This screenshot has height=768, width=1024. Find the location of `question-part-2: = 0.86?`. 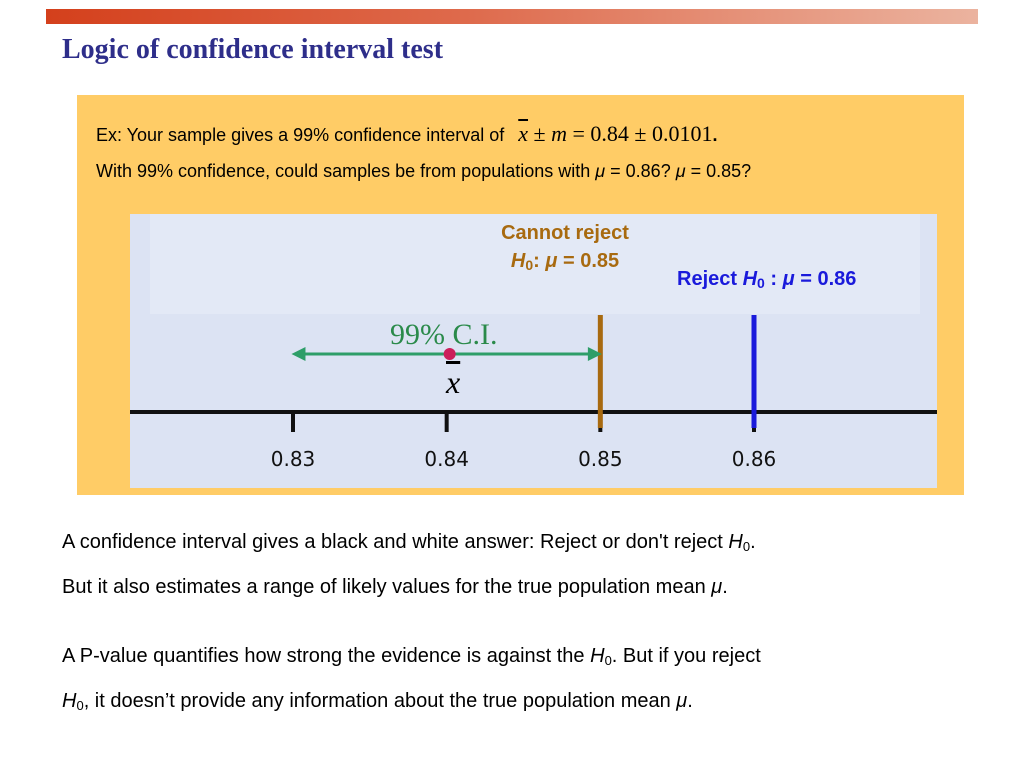

question-part-2: = 0.86? is located at coordinates (640, 171).